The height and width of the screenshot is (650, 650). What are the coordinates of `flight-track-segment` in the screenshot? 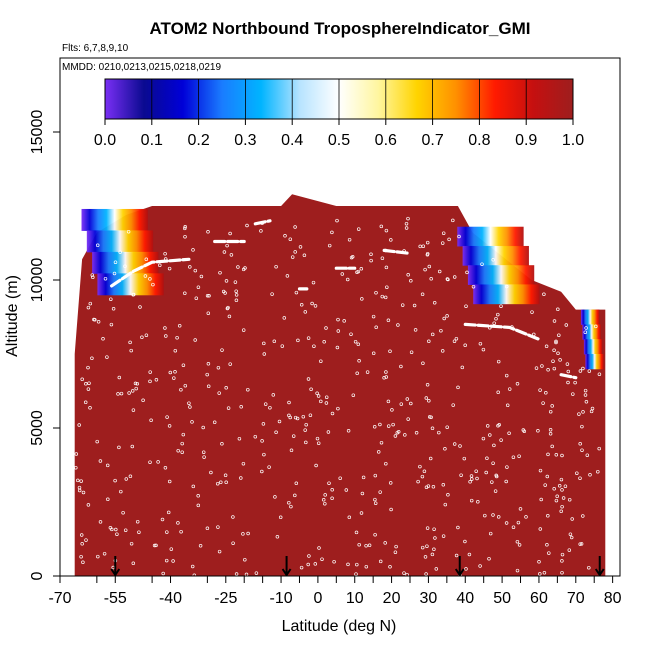 It's located at (502, 331).